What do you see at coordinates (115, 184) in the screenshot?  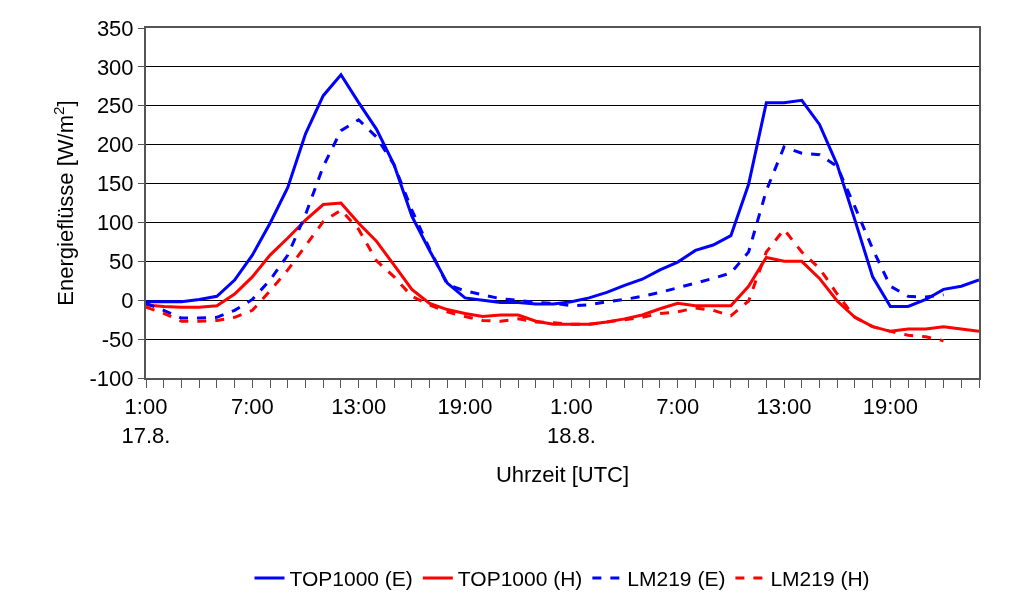 I see `y-tick-label: 150` at bounding box center [115, 184].